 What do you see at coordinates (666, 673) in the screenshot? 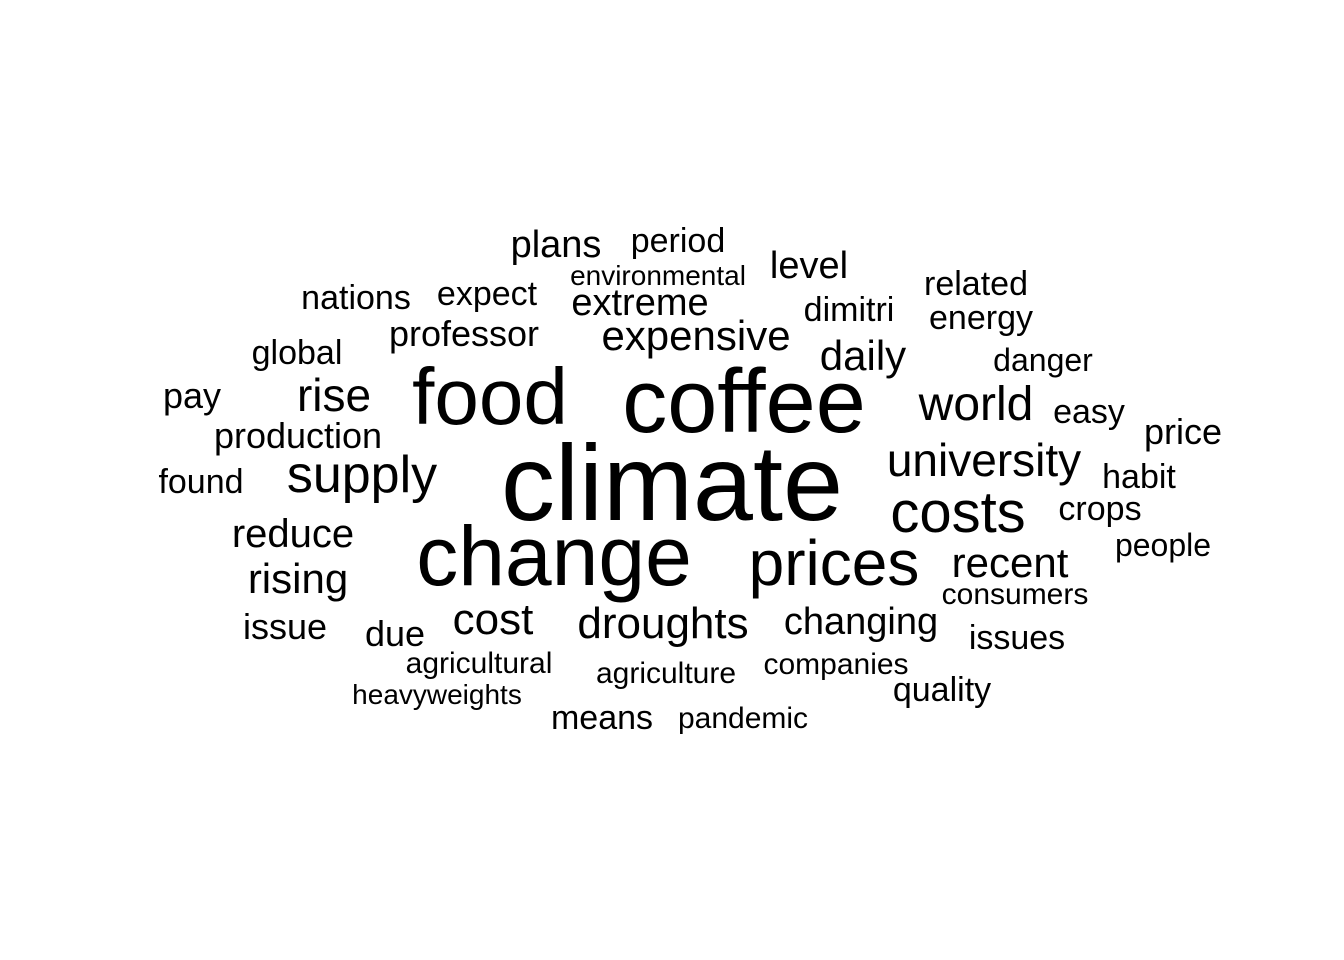
I see `word: agriculture` at bounding box center [666, 673].